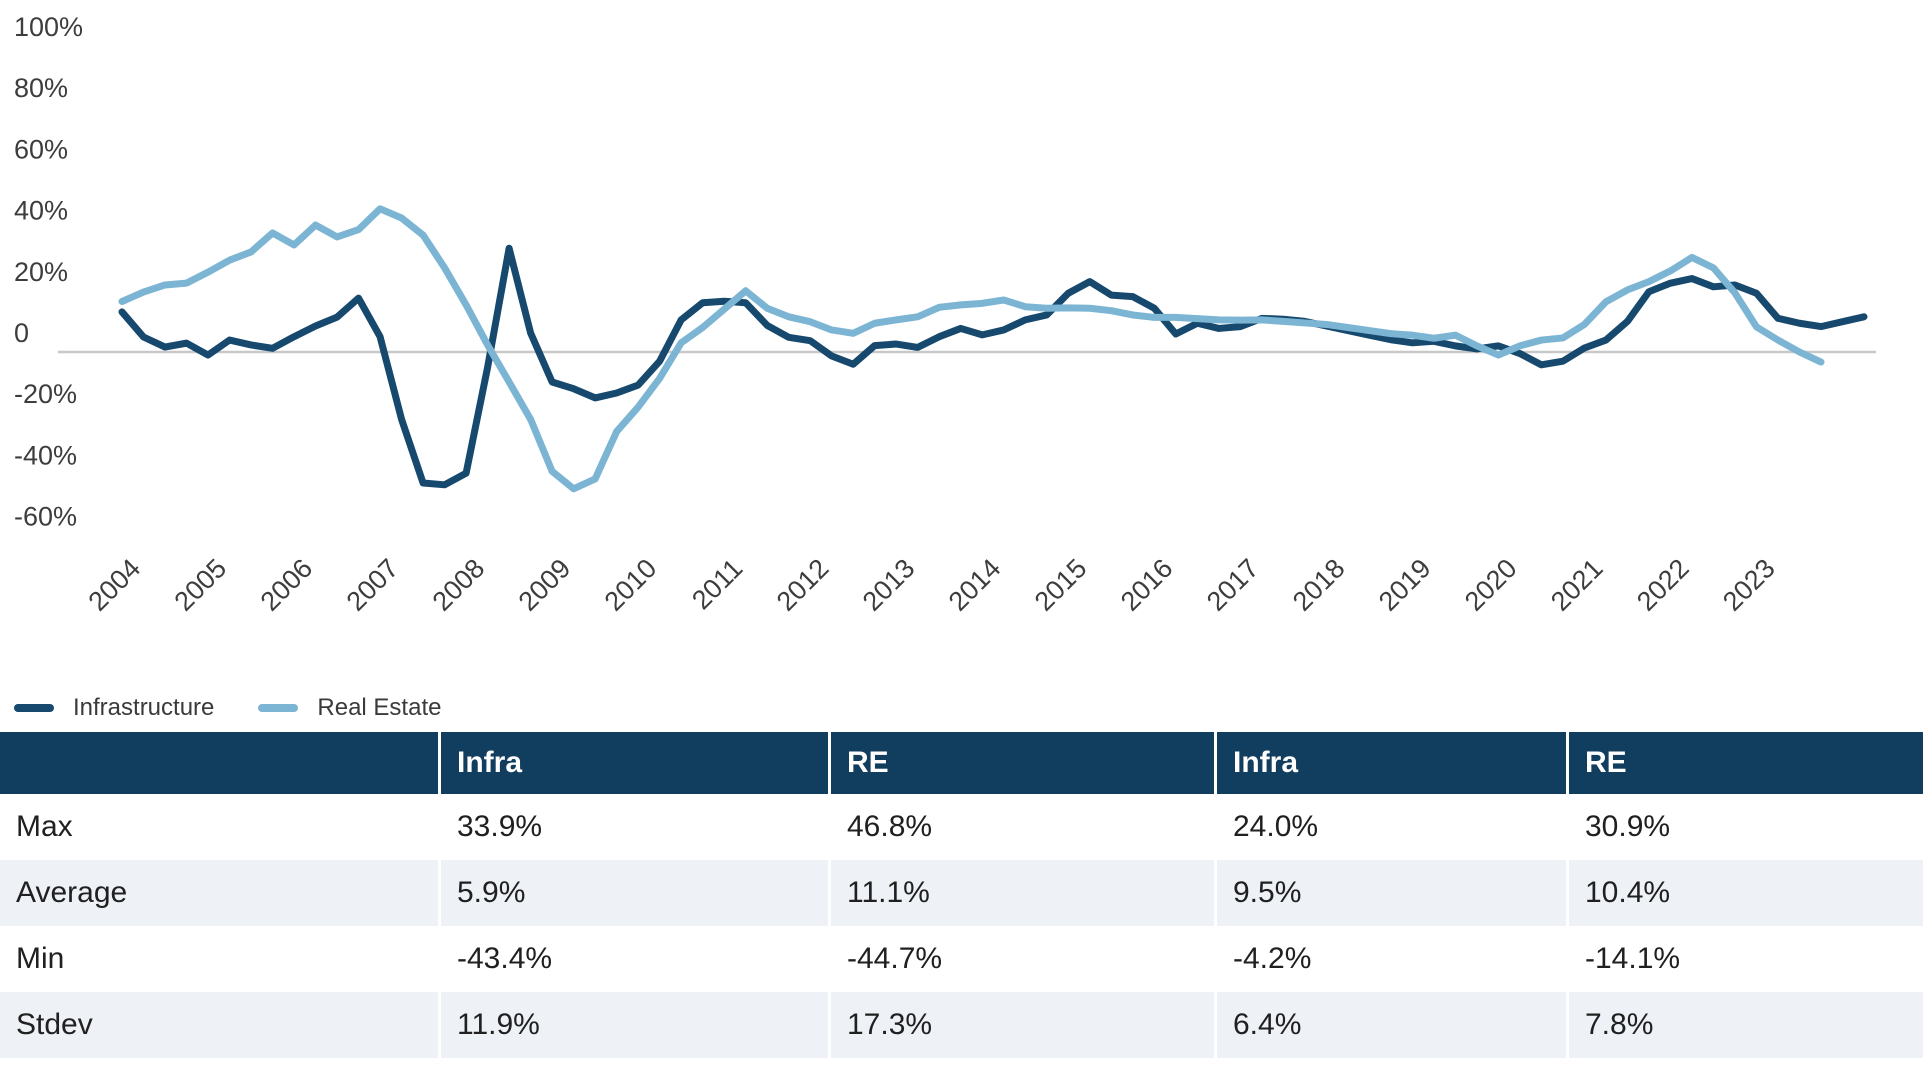  Describe the element at coordinates (1663, 585) in the screenshot. I see `x-tick-label: 2022` at that location.